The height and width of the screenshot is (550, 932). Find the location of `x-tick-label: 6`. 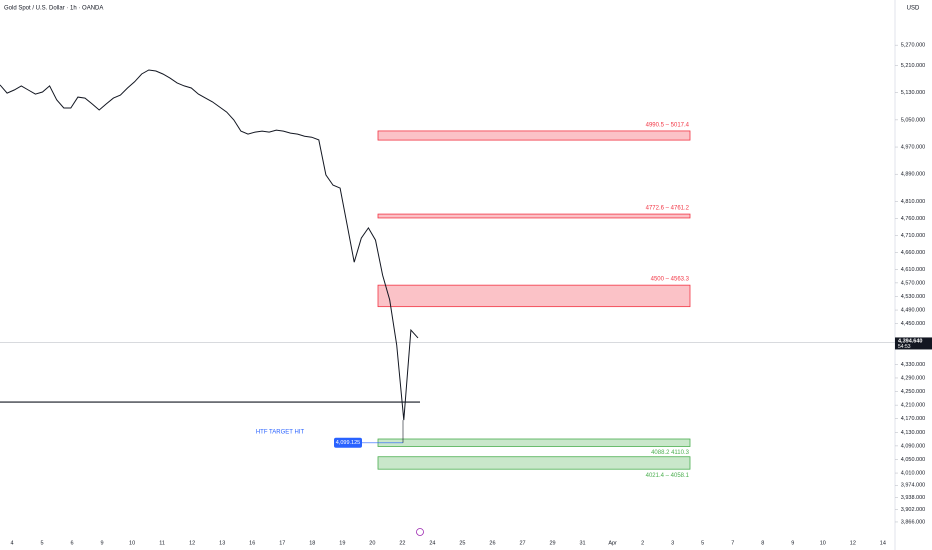

x-tick-label: 6 is located at coordinates (72, 543).